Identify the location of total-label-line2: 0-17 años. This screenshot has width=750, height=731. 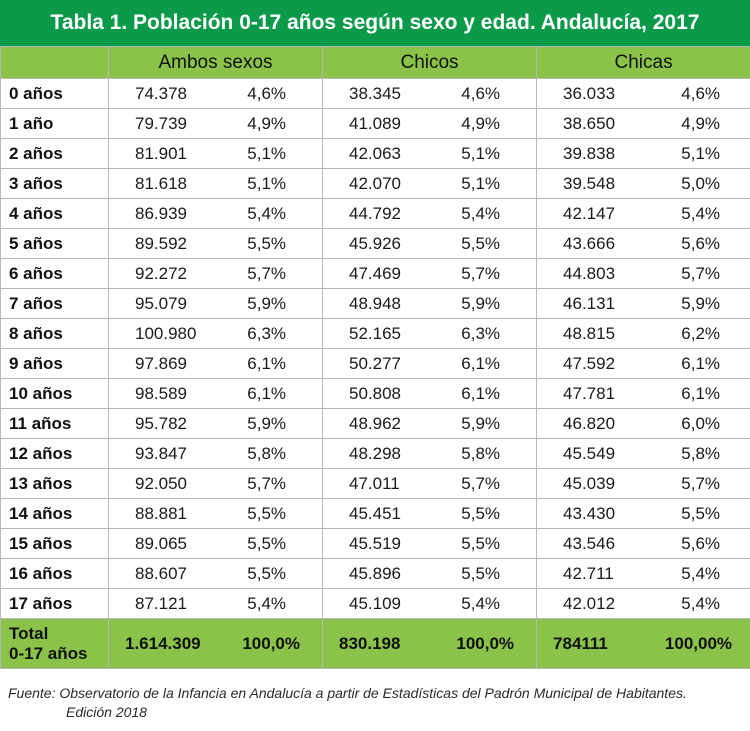
(48, 653).